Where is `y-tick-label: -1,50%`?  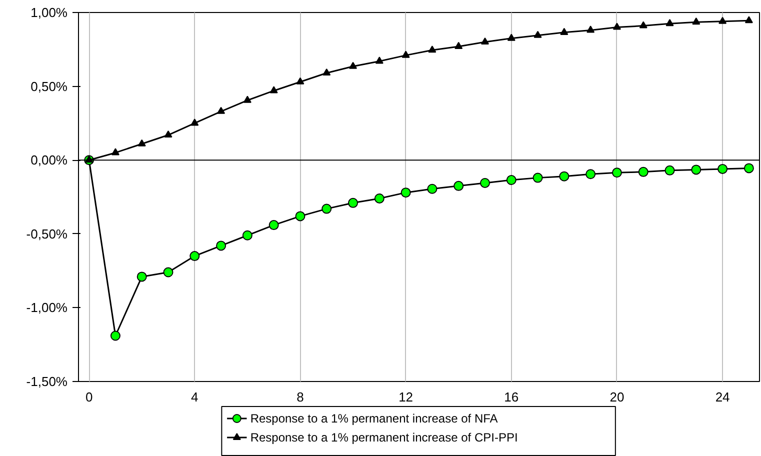 y-tick-label: -1,50% is located at coordinates (47, 381).